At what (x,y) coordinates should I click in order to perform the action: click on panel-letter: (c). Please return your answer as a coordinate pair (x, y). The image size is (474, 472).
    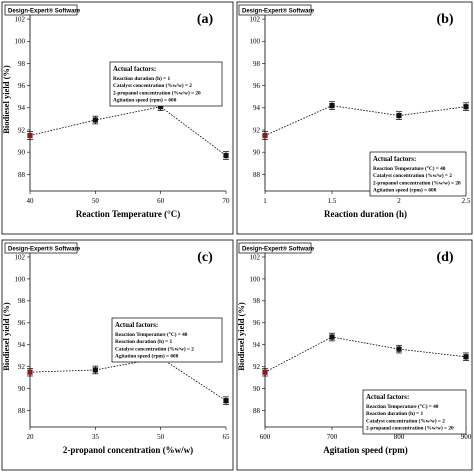
    Looking at the image, I should click on (205, 257).